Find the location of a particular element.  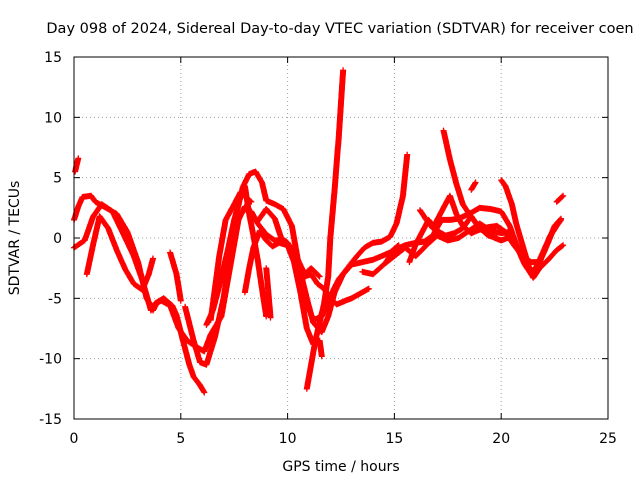

x-tick-label: 20 is located at coordinates (501, 439).